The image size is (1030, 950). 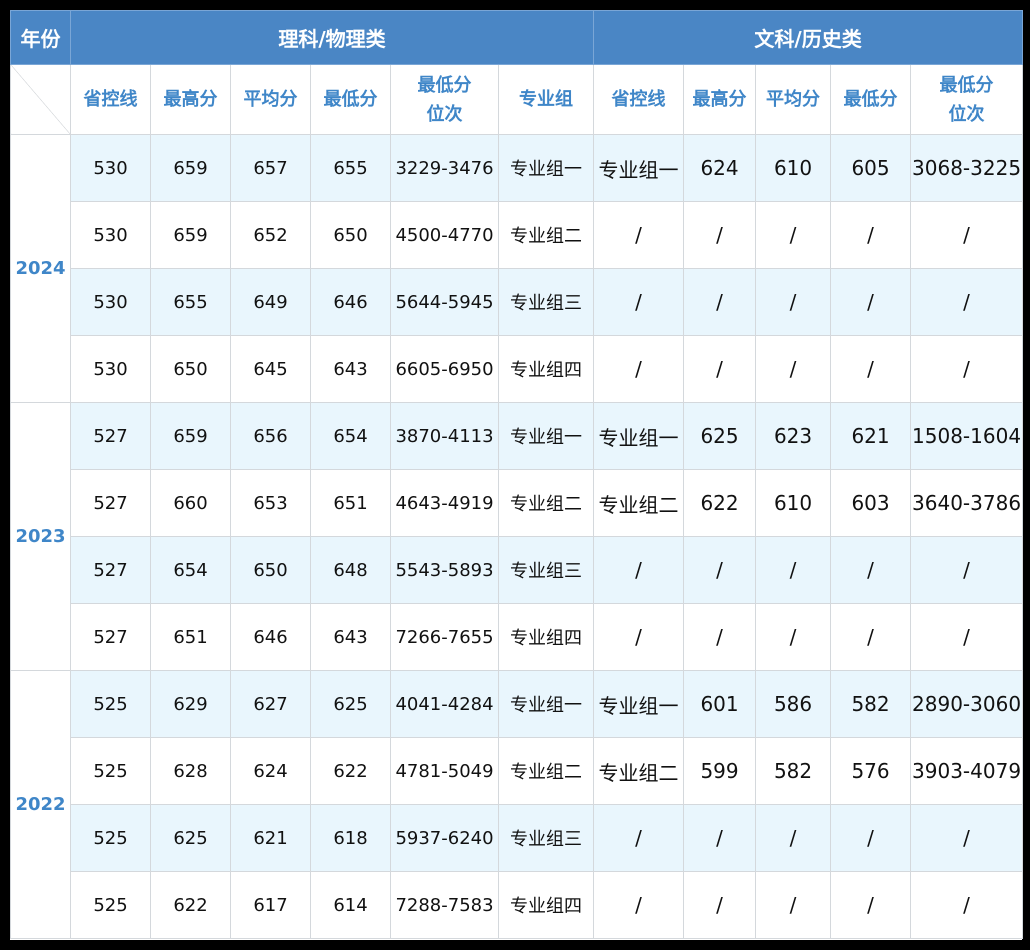 I want to click on science-min-rank-cell: 3229-3476, so click(x=444, y=168).